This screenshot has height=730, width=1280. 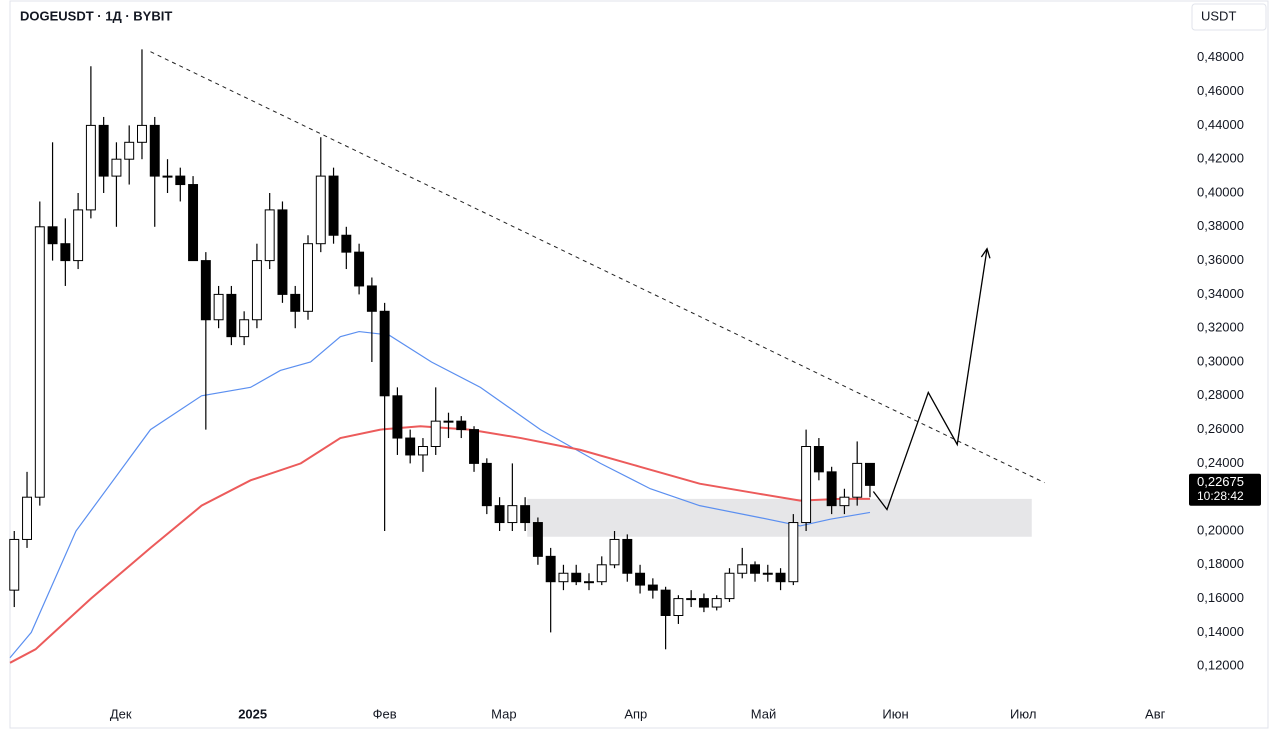 What do you see at coordinates (121, 713) in the screenshot?
I see `x-tick-label: Дек` at bounding box center [121, 713].